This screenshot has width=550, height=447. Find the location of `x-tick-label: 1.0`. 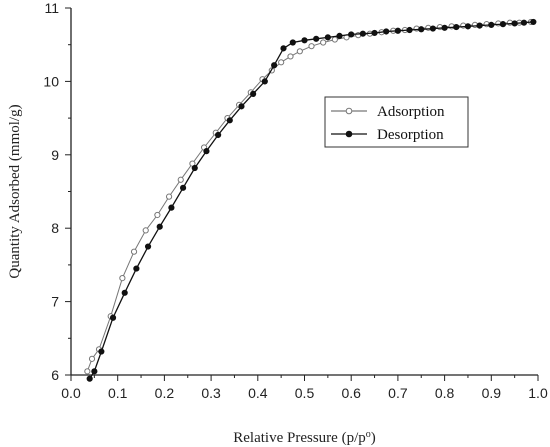

x-tick-label: 1.0 is located at coordinates (538, 393).